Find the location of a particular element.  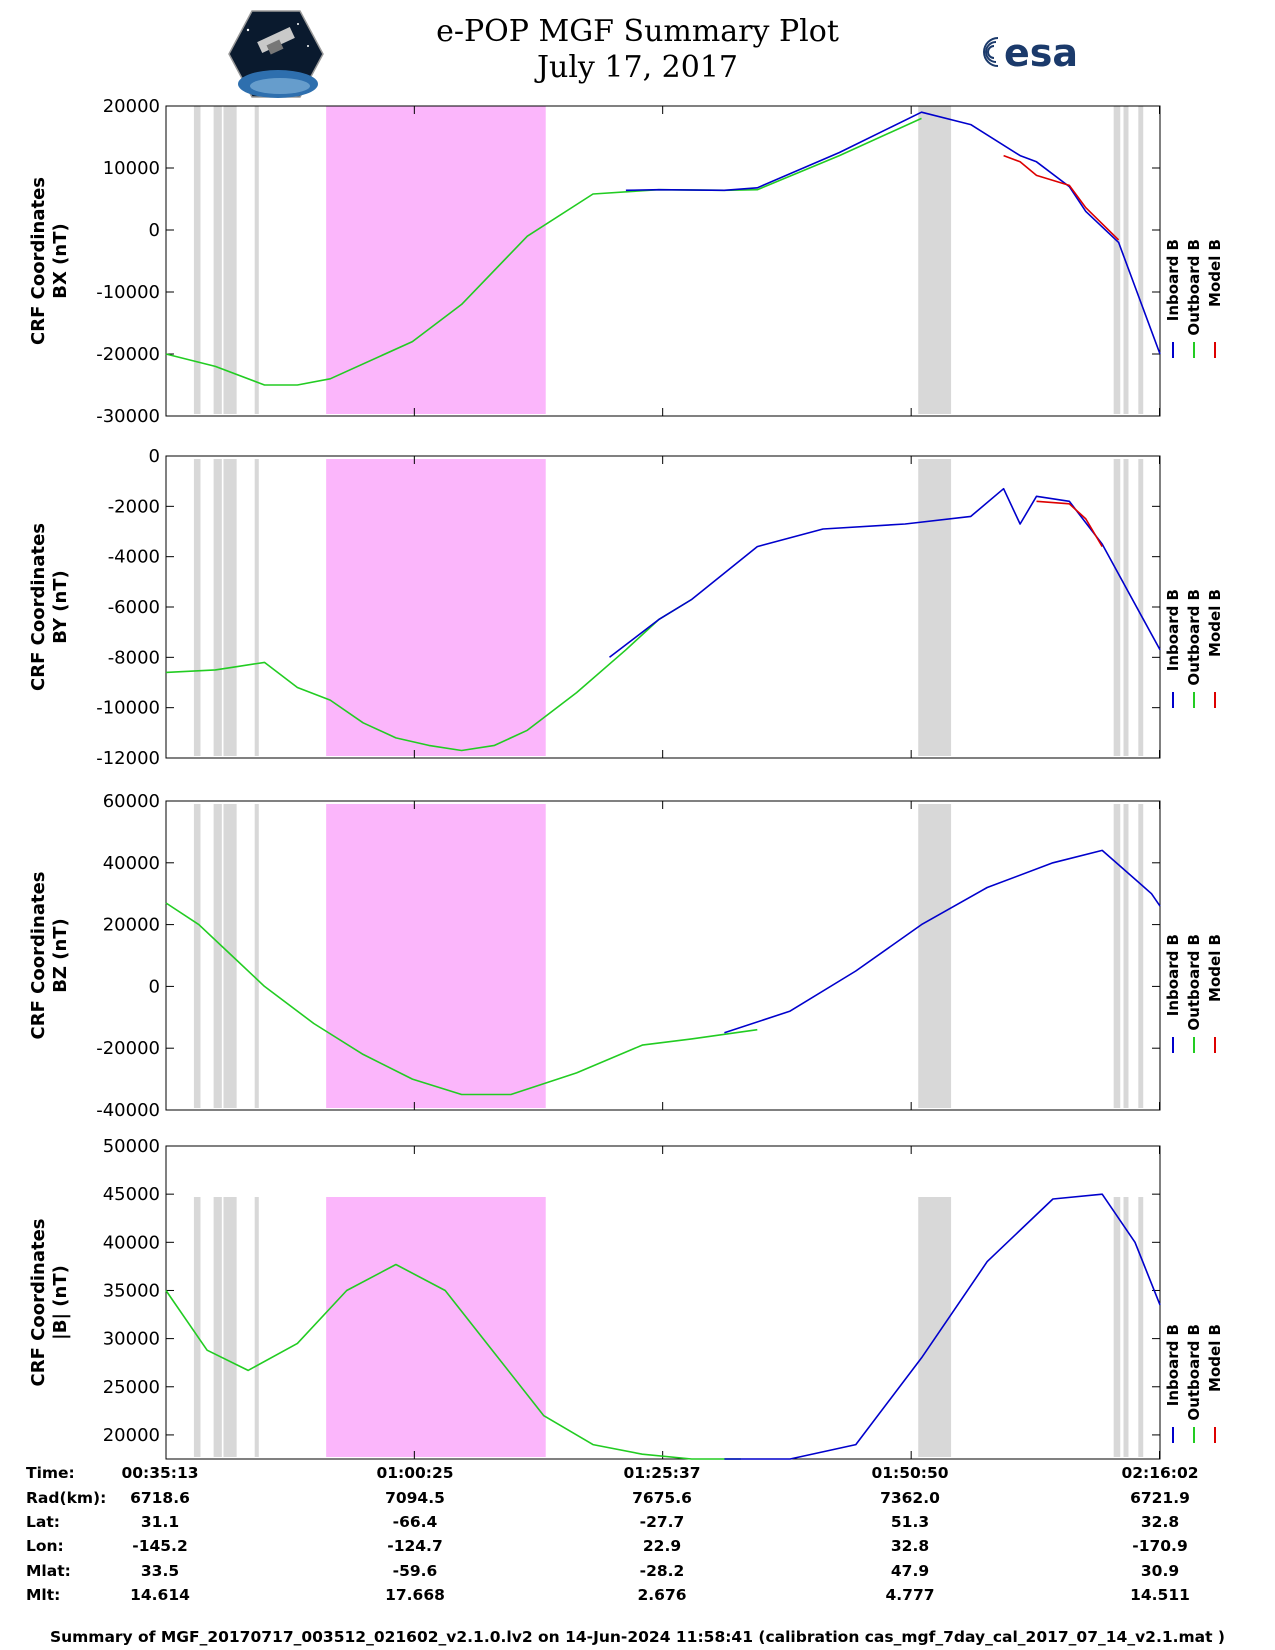

table-cell: -28.2 is located at coordinates (662, 1571).